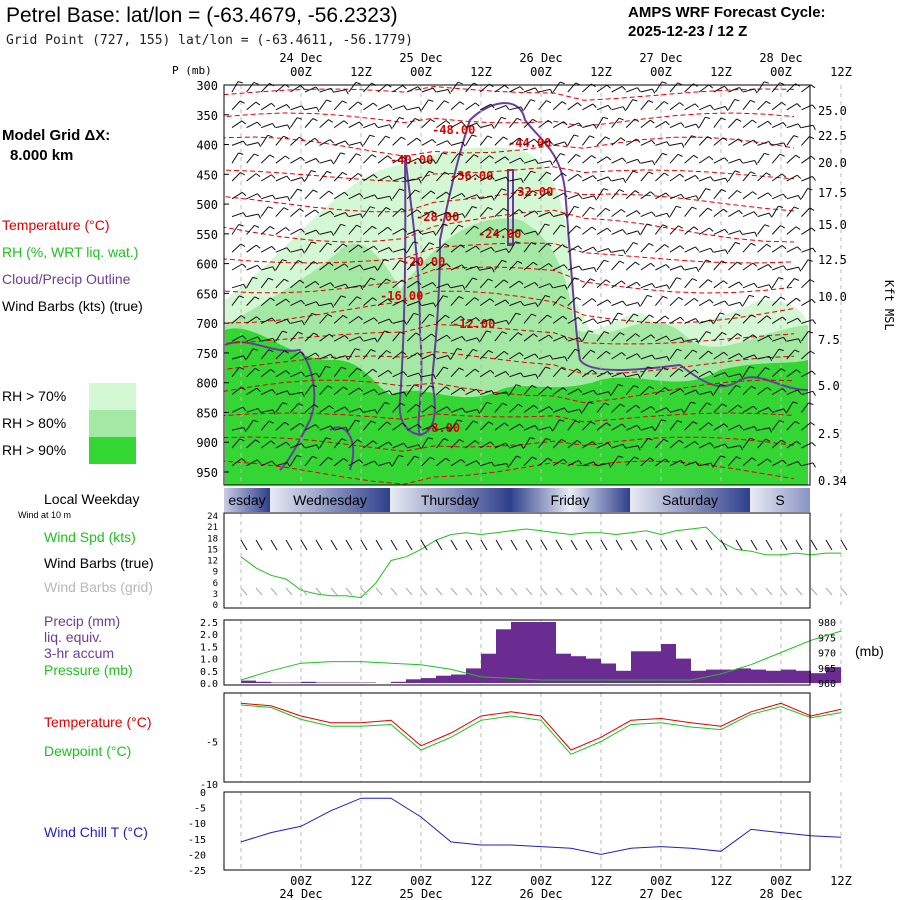 This screenshot has width=900, height=900. What do you see at coordinates (473, 324) in the screenshot?
I see `temperature-contour-label: -12.00` at bounding box center [473, 324].